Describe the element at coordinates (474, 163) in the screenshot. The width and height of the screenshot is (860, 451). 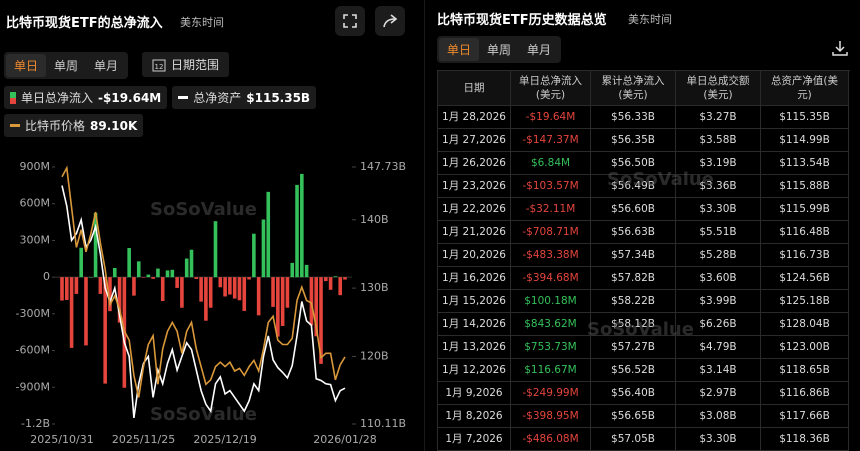
I see `table-cell: 1月 26,2026` at that location.